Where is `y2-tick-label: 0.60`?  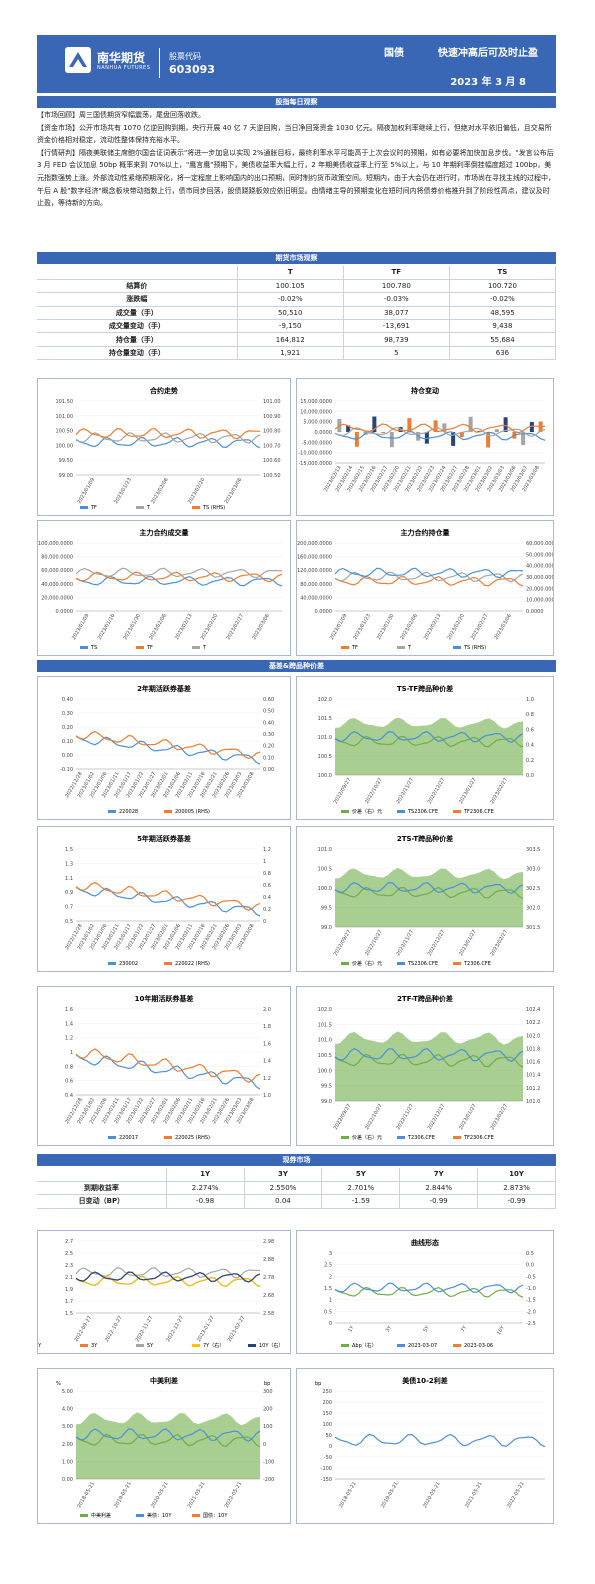 y2-tick-label: 0.60 is located at coordinates (268, 700).